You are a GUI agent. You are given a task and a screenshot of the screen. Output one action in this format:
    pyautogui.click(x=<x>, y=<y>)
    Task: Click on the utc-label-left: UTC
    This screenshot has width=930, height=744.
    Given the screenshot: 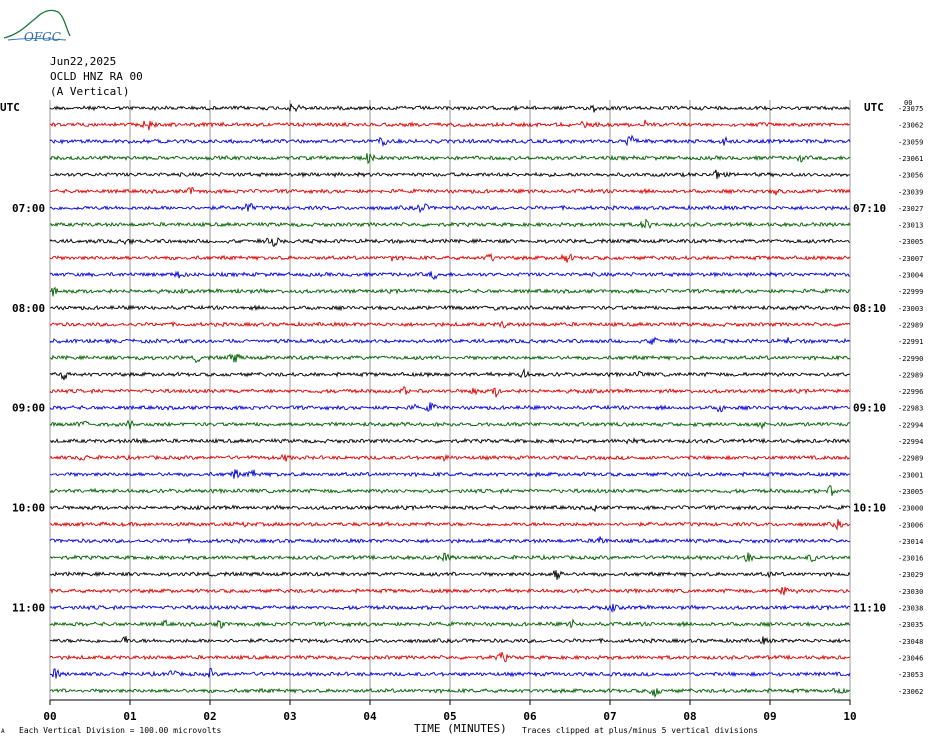 What is the action you would take?
    pyautogui.click(x=10, y=107)
    